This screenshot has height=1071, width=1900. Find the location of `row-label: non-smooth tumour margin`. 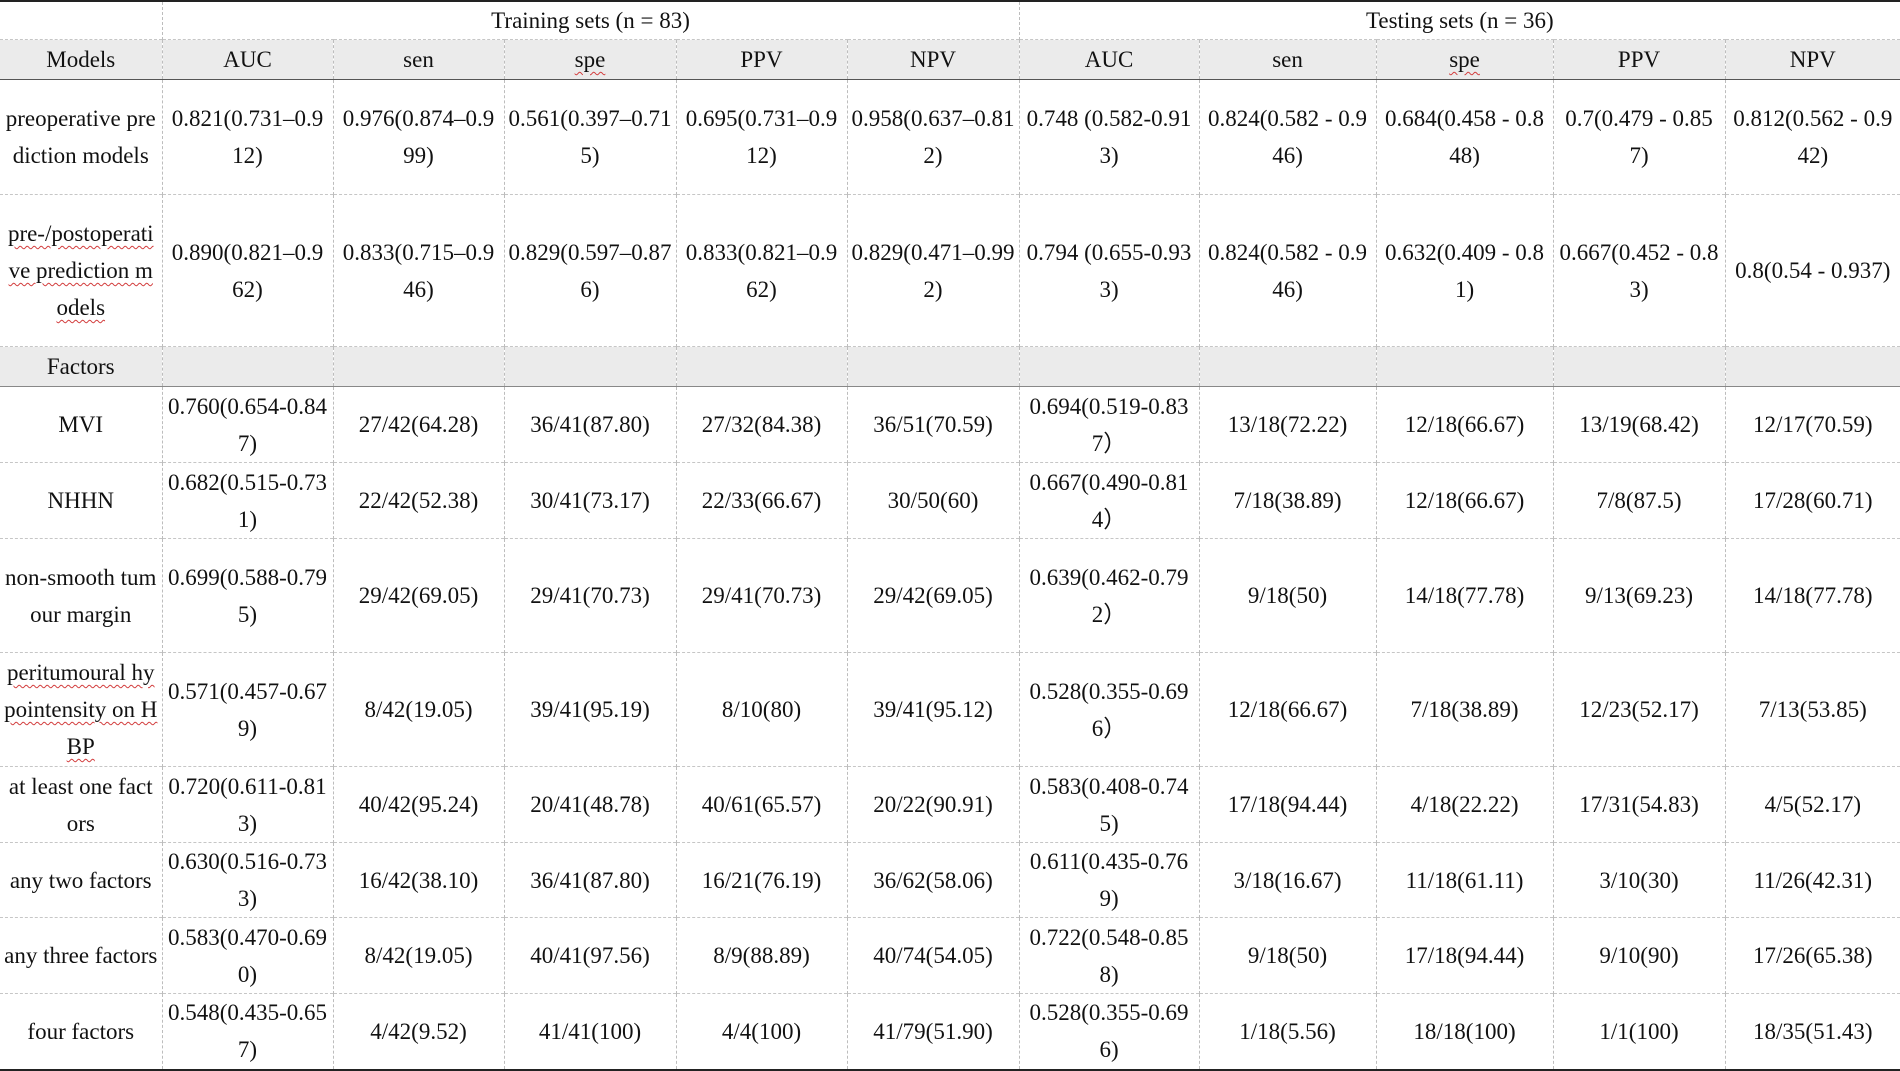

row-label: non-smooth tumour margin is located at coordinates (81, 595).